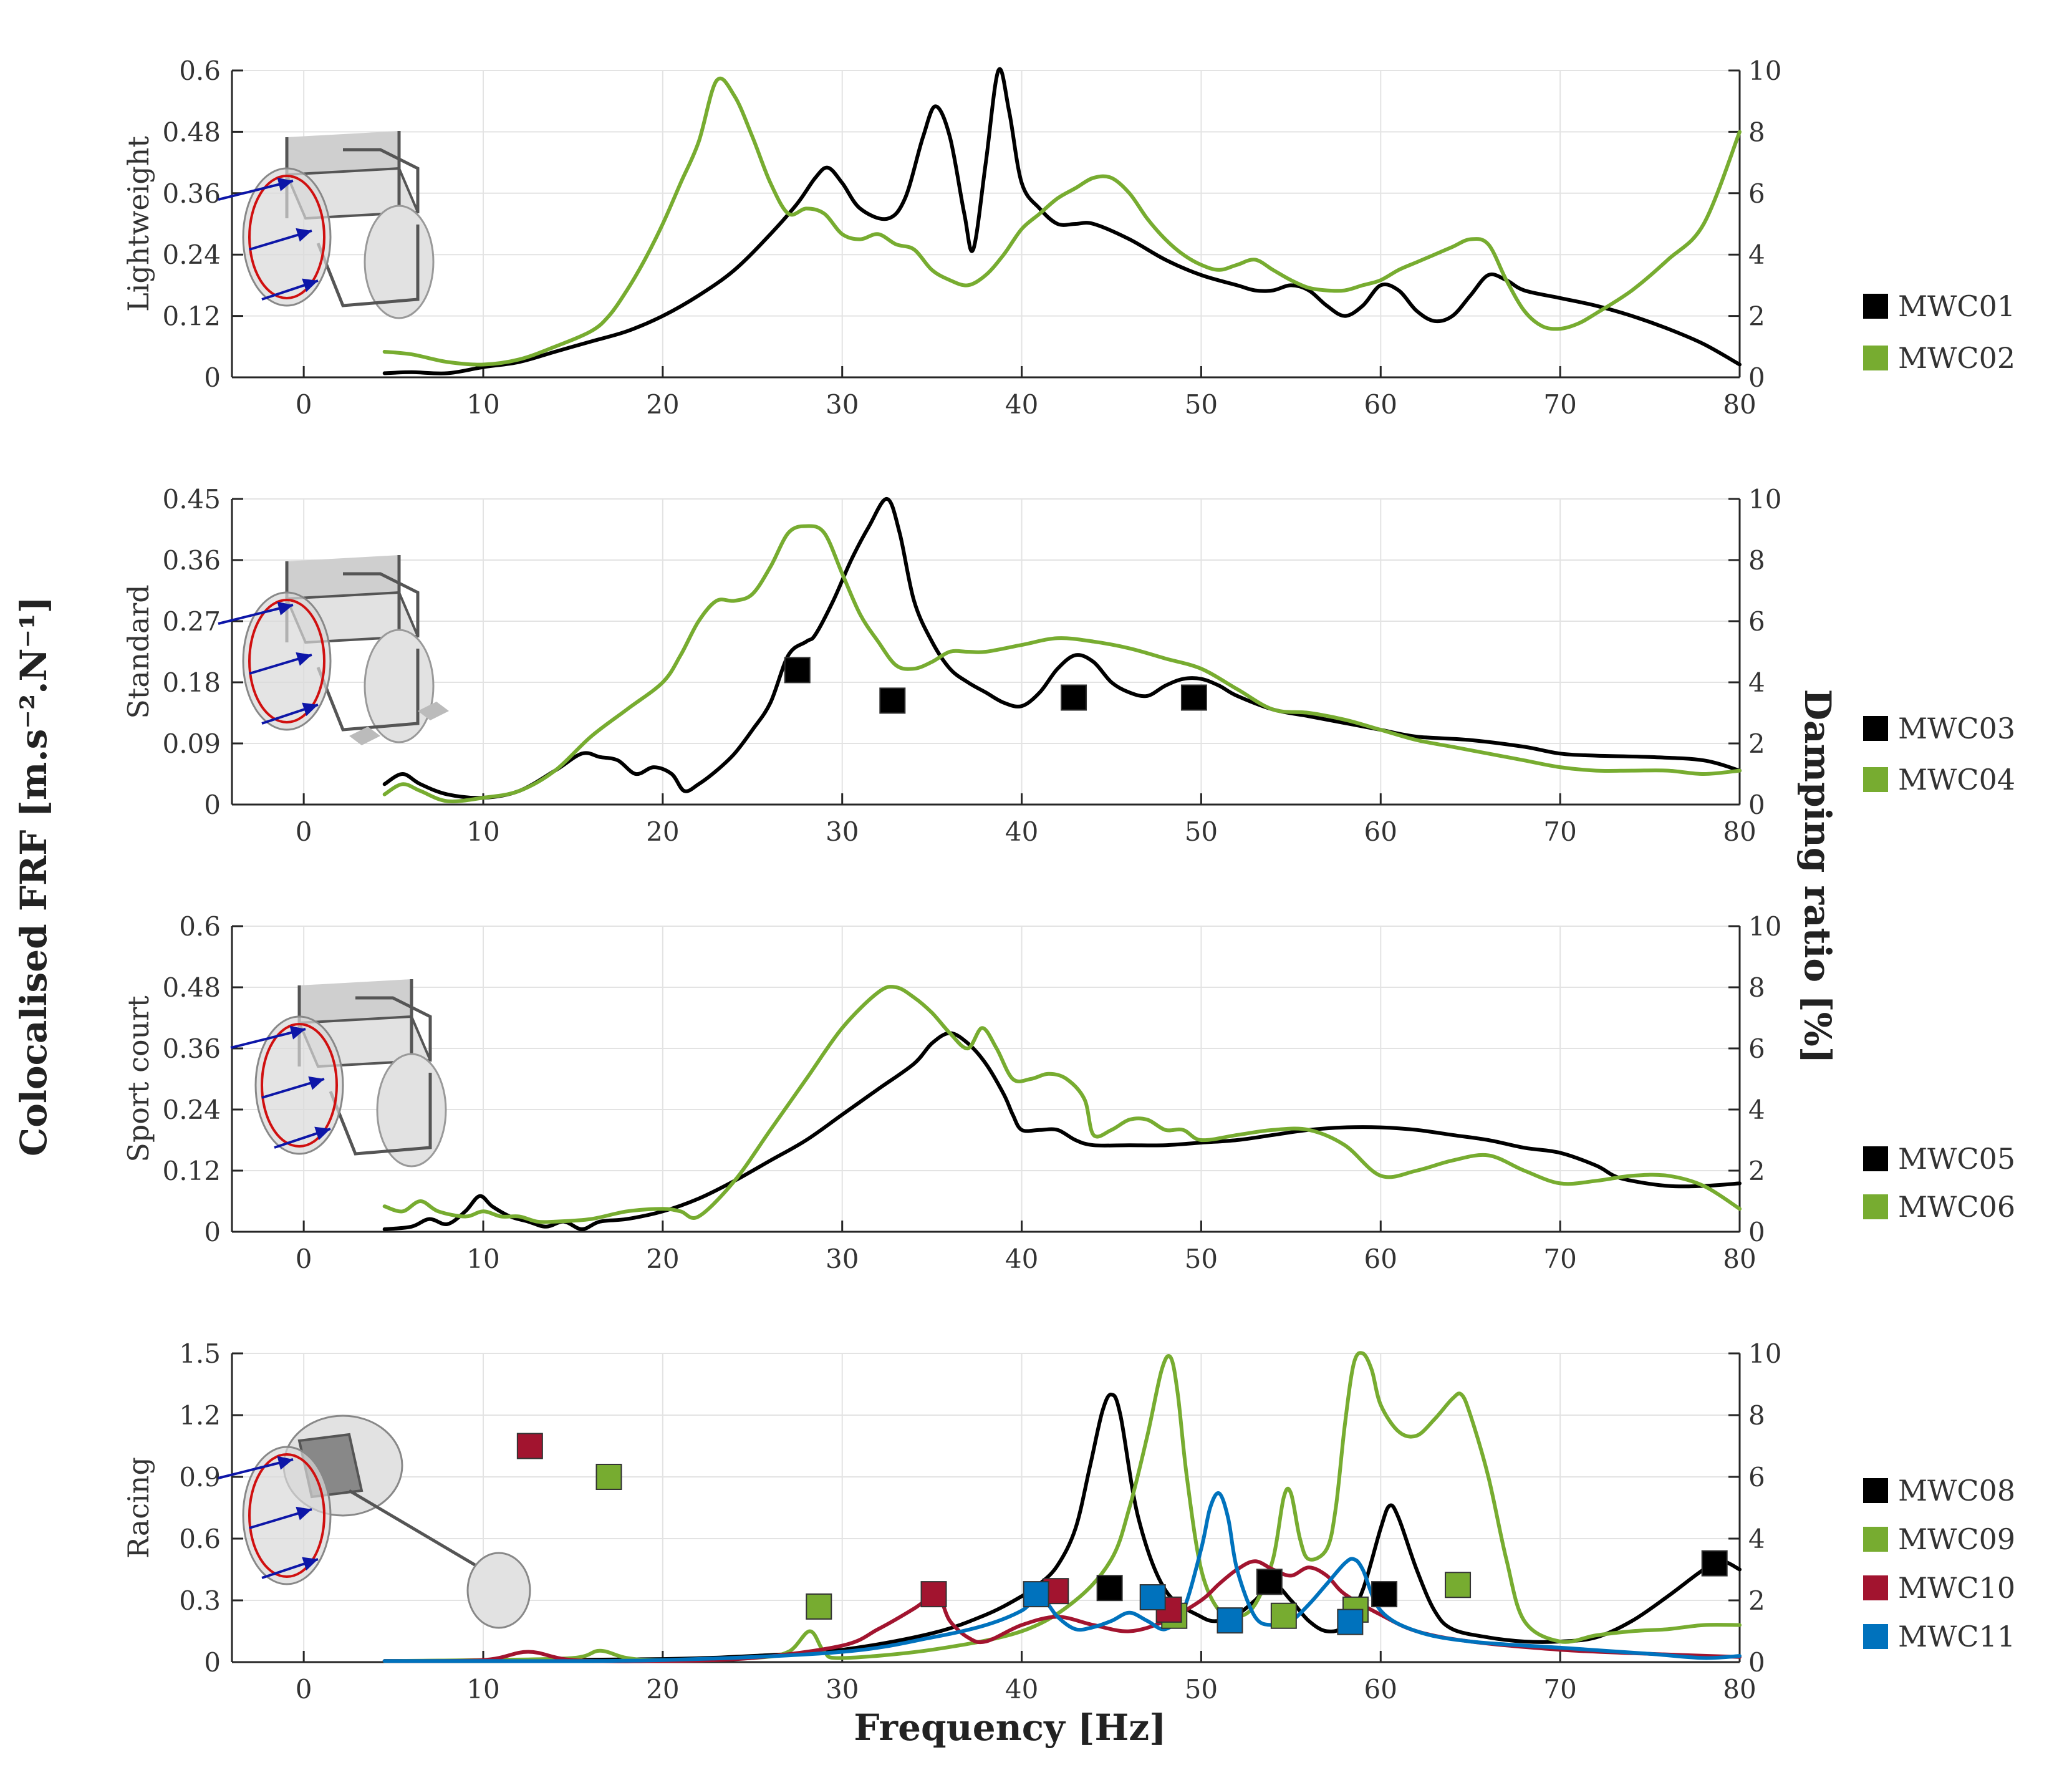  What do you see at coordinates (138, 651) in the screenshot?
I see `panel-title: Standard` at bounding box center [138, 651].